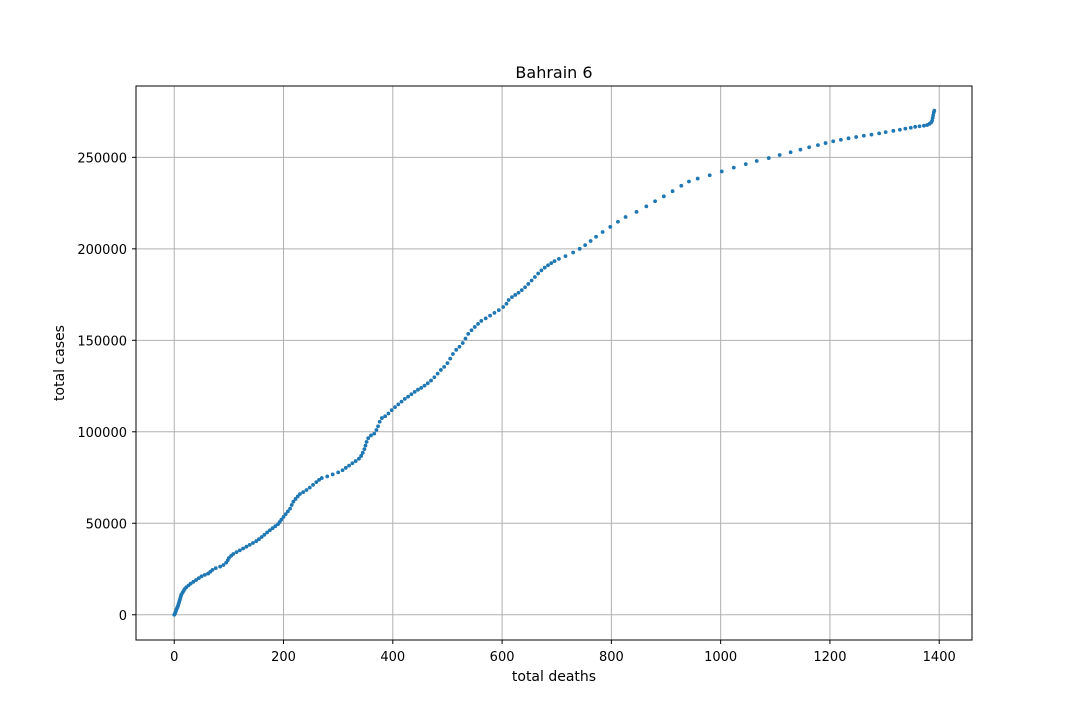 Image resolution: width=1080 pixels, height=724 pixels. I want to click on x-tick-label: 1200, so click(829, 657).